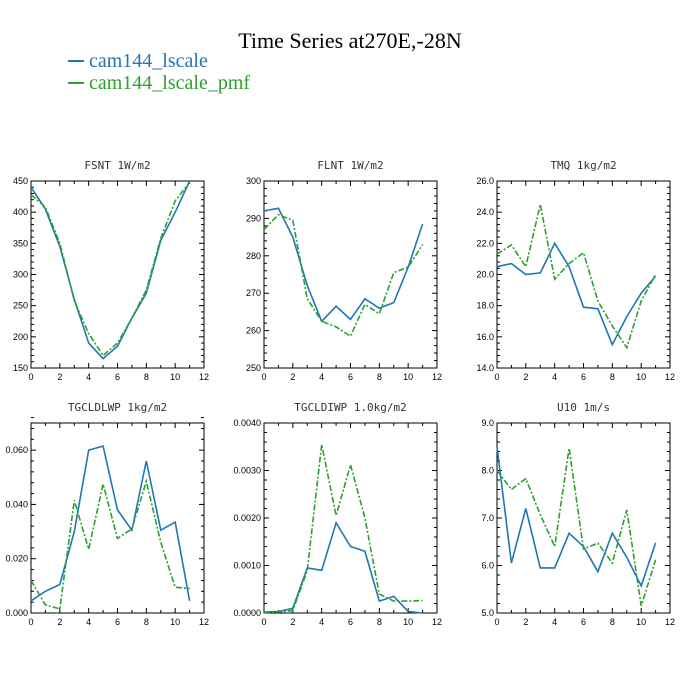 The width and height of the screenshot is (700, 700). What do you see at coordinates (20, 368) in the screenshot?
I see `y-tick-label: 150` at bounding box center [20, 368].